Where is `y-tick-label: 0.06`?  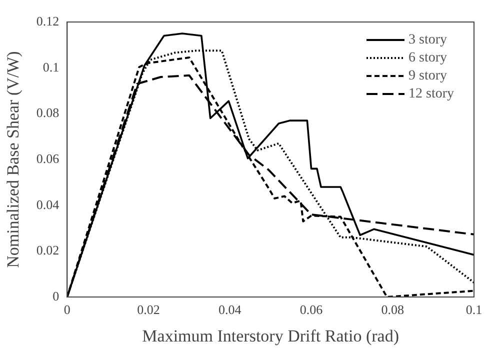 y-tick-label: 0.06 is located at coordinates (48, 158).